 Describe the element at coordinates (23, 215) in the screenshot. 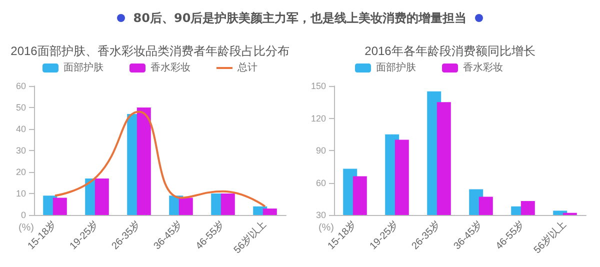

I see `y-tick-label: 0` at that location.